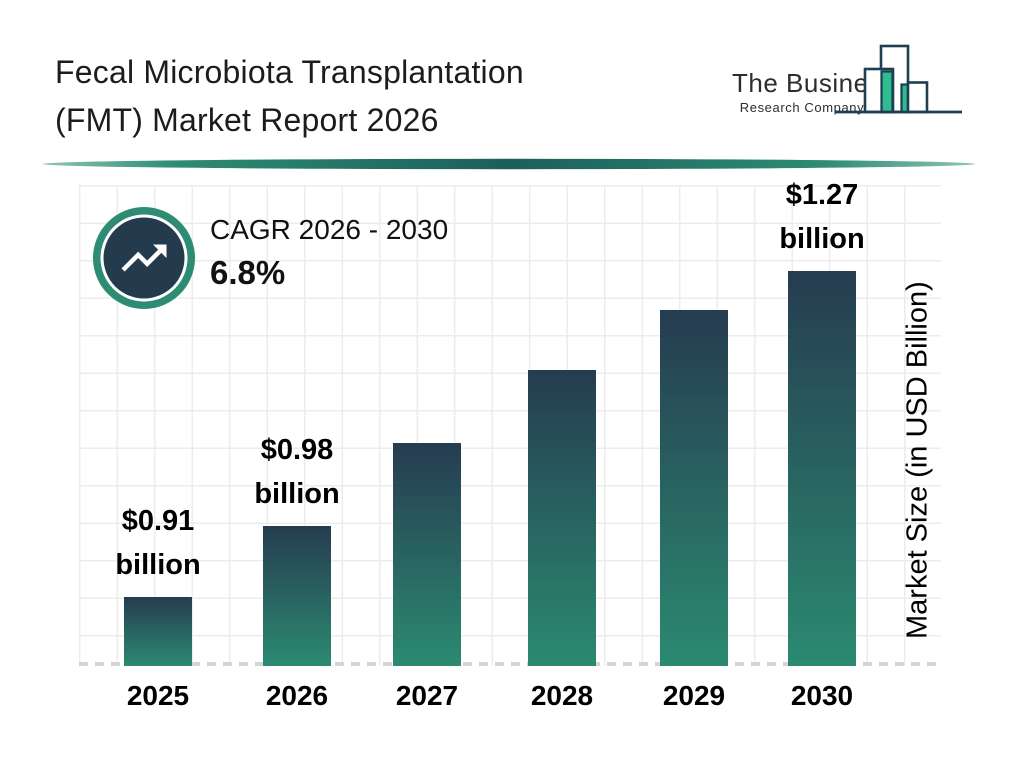  Describe the element at coordinates (822, 695) in the screenshot. I see `x-tick-2030: 2030` at that location.